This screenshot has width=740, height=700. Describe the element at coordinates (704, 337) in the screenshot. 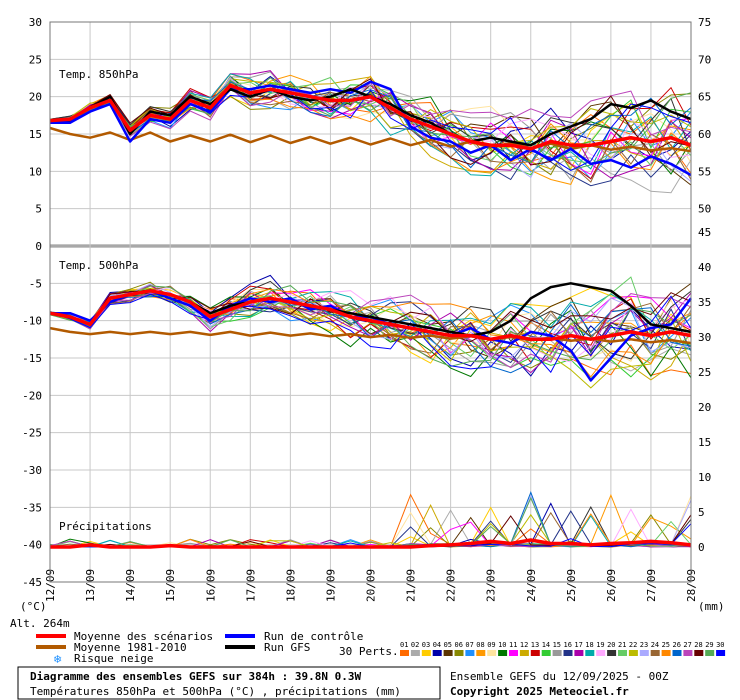

I see `right-tick-label: 30` at that location.